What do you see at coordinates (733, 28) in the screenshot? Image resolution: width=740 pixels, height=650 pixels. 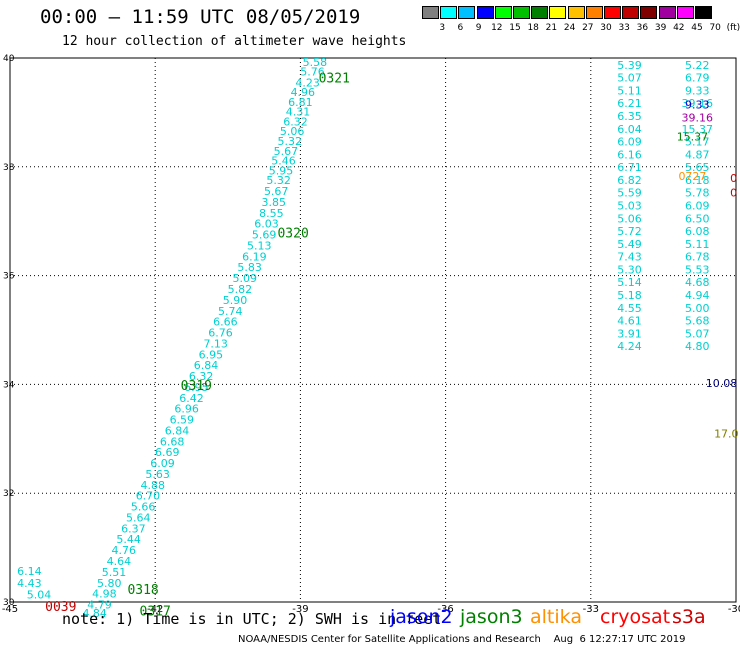 I see `colorbar-label: (ft)` at bounding box center [733, 28].